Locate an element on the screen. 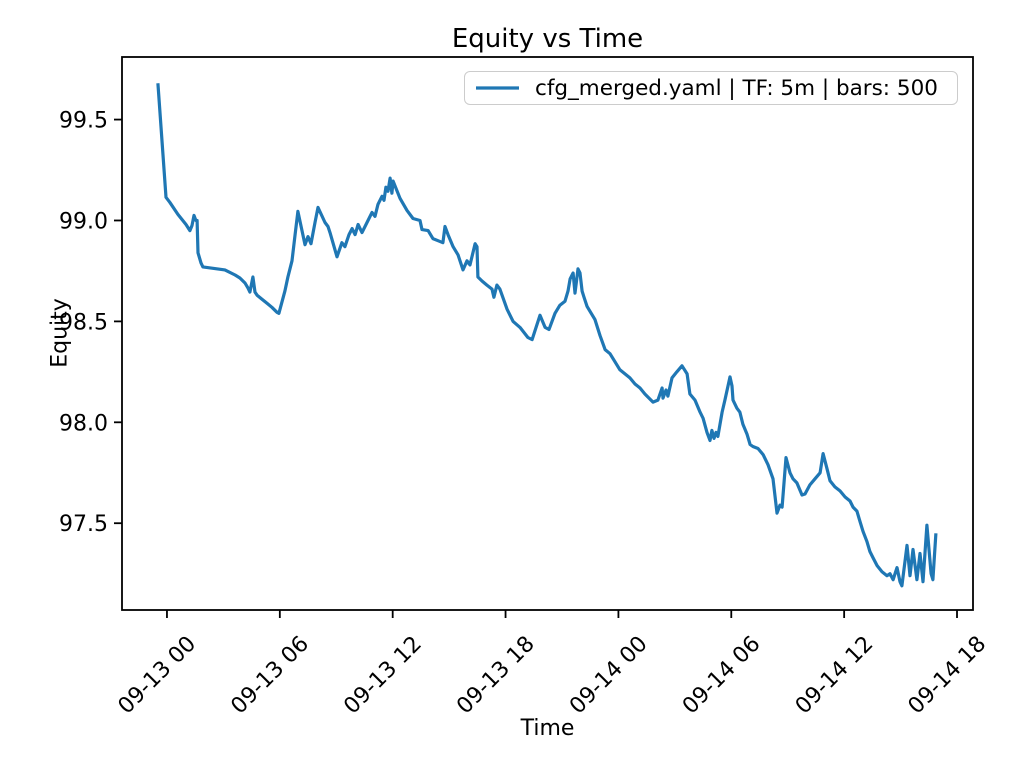 Image resolution: width=1024 pixels, height=768 pixels. legend-line-sample is located at coordinates (497, 88).